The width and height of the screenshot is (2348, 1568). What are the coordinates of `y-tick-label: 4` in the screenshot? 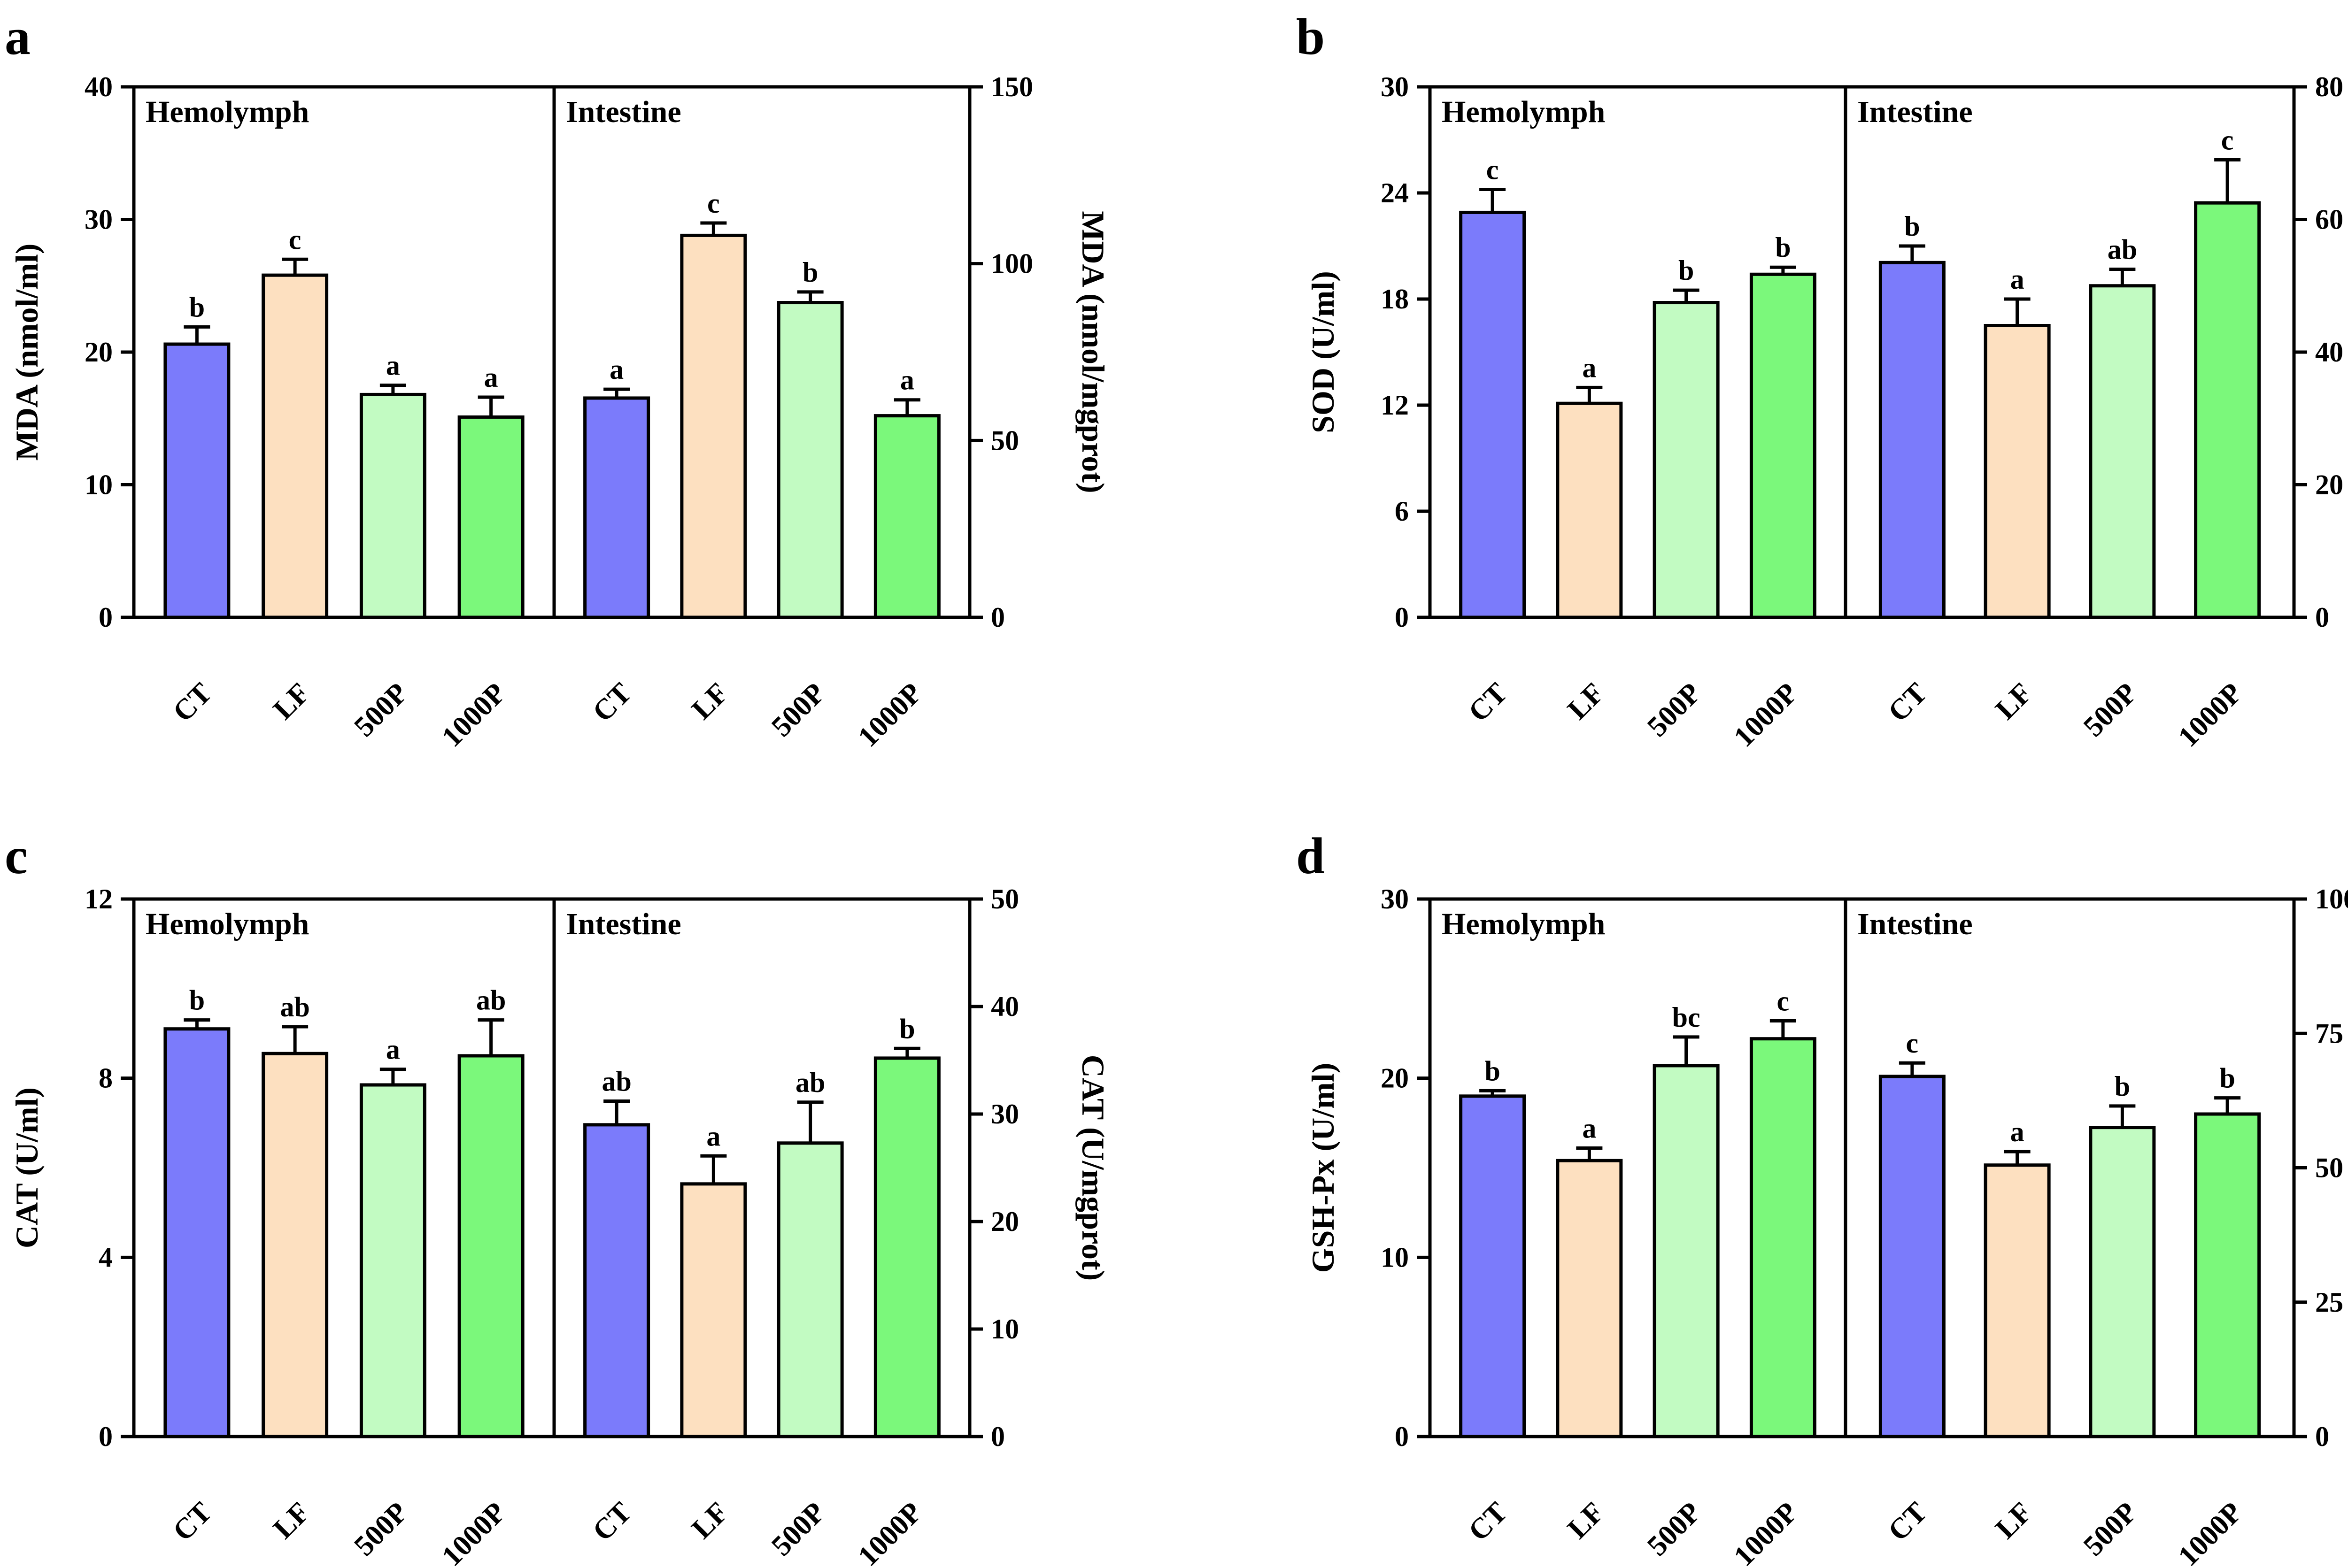 It's located at (106, 1257).